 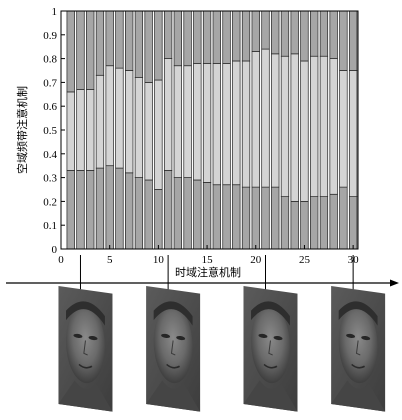 I want to click on y-axis-label: 空域频带注意机制, so click(x=22, y=130).